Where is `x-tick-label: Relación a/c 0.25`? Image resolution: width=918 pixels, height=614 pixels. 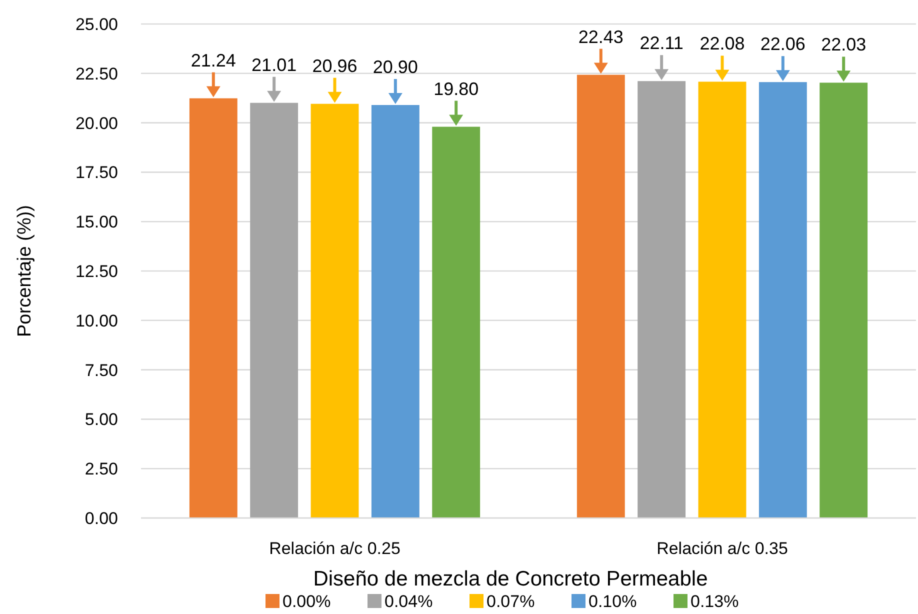 x-tick-label: Relación a/c 0.25 is located at coordinates (334, 548).